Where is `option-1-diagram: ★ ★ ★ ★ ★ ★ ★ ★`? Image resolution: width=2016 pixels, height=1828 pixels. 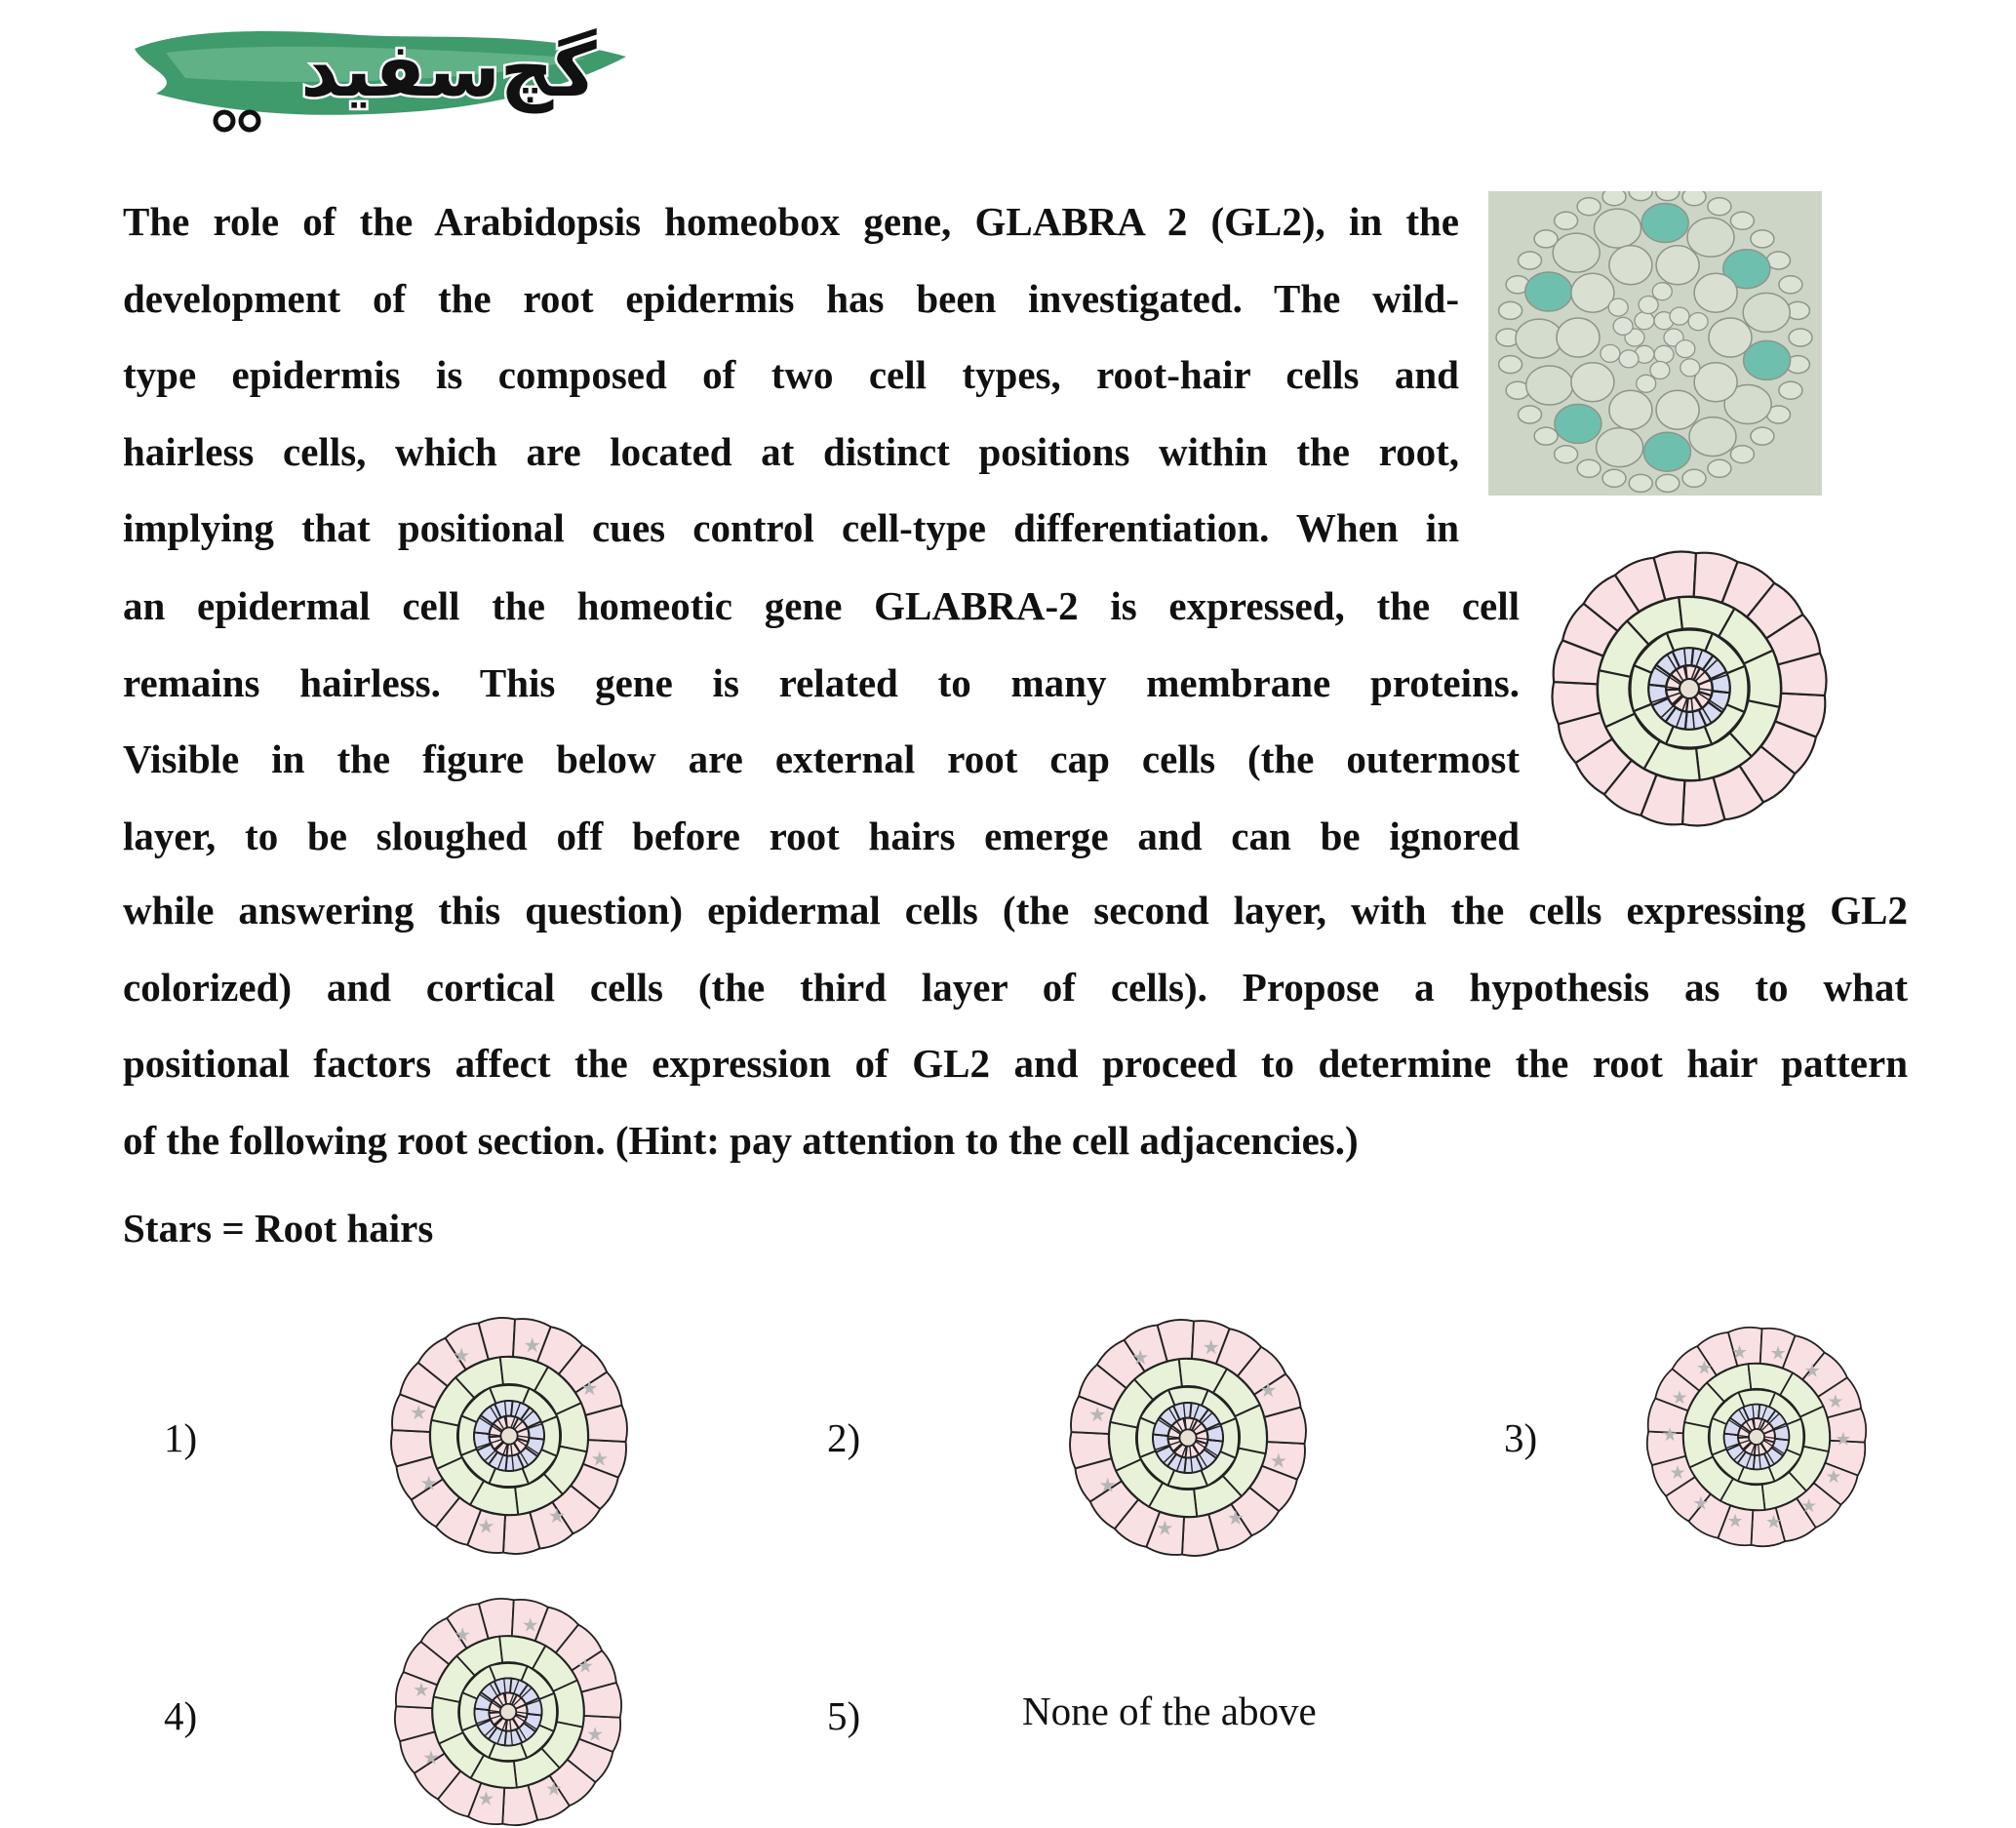
option-1-diagram: ★ ★ ★ ★ ★ ★ ★ ★ is located at coordinates (509, 1436).